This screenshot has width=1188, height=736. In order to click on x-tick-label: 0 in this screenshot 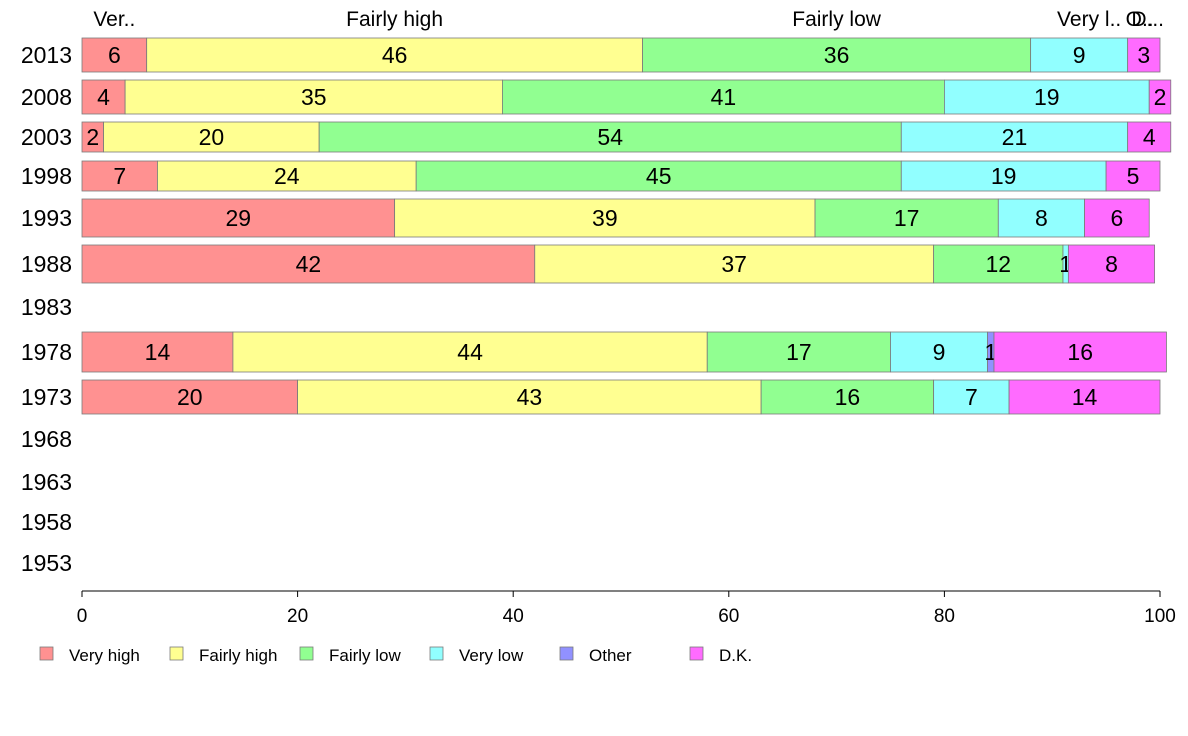, I will do `click(82, 616)`.